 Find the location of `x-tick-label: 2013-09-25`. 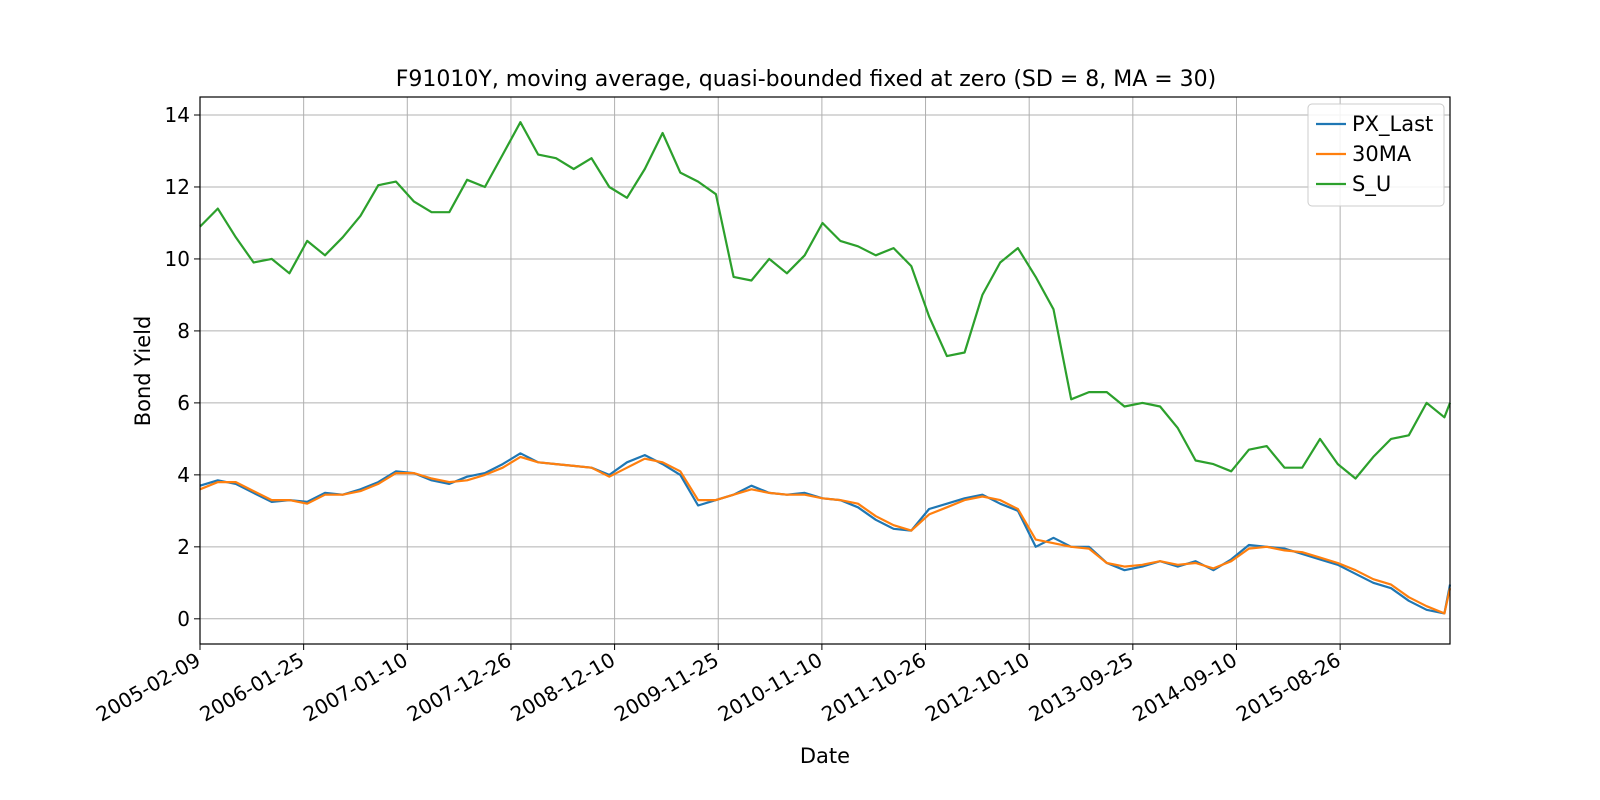

x-tick-label: 2013-09-25 is located at coordinates (1081, 687).